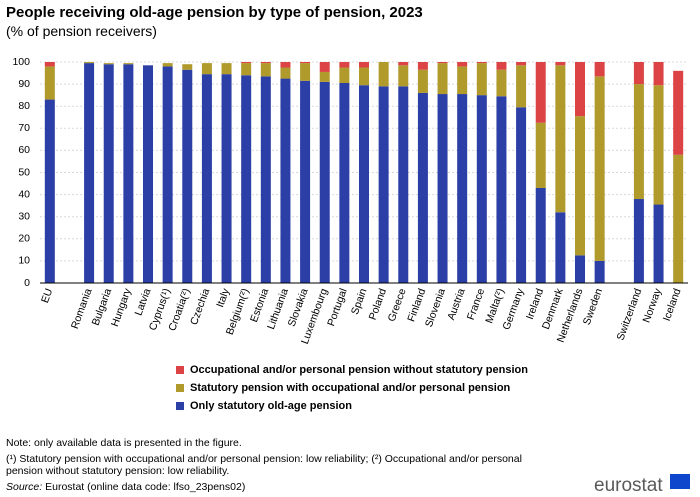  Describe the element at coordinates (535, 304) in the screenshot. I see `x-tick-label: Ireland` at that location.